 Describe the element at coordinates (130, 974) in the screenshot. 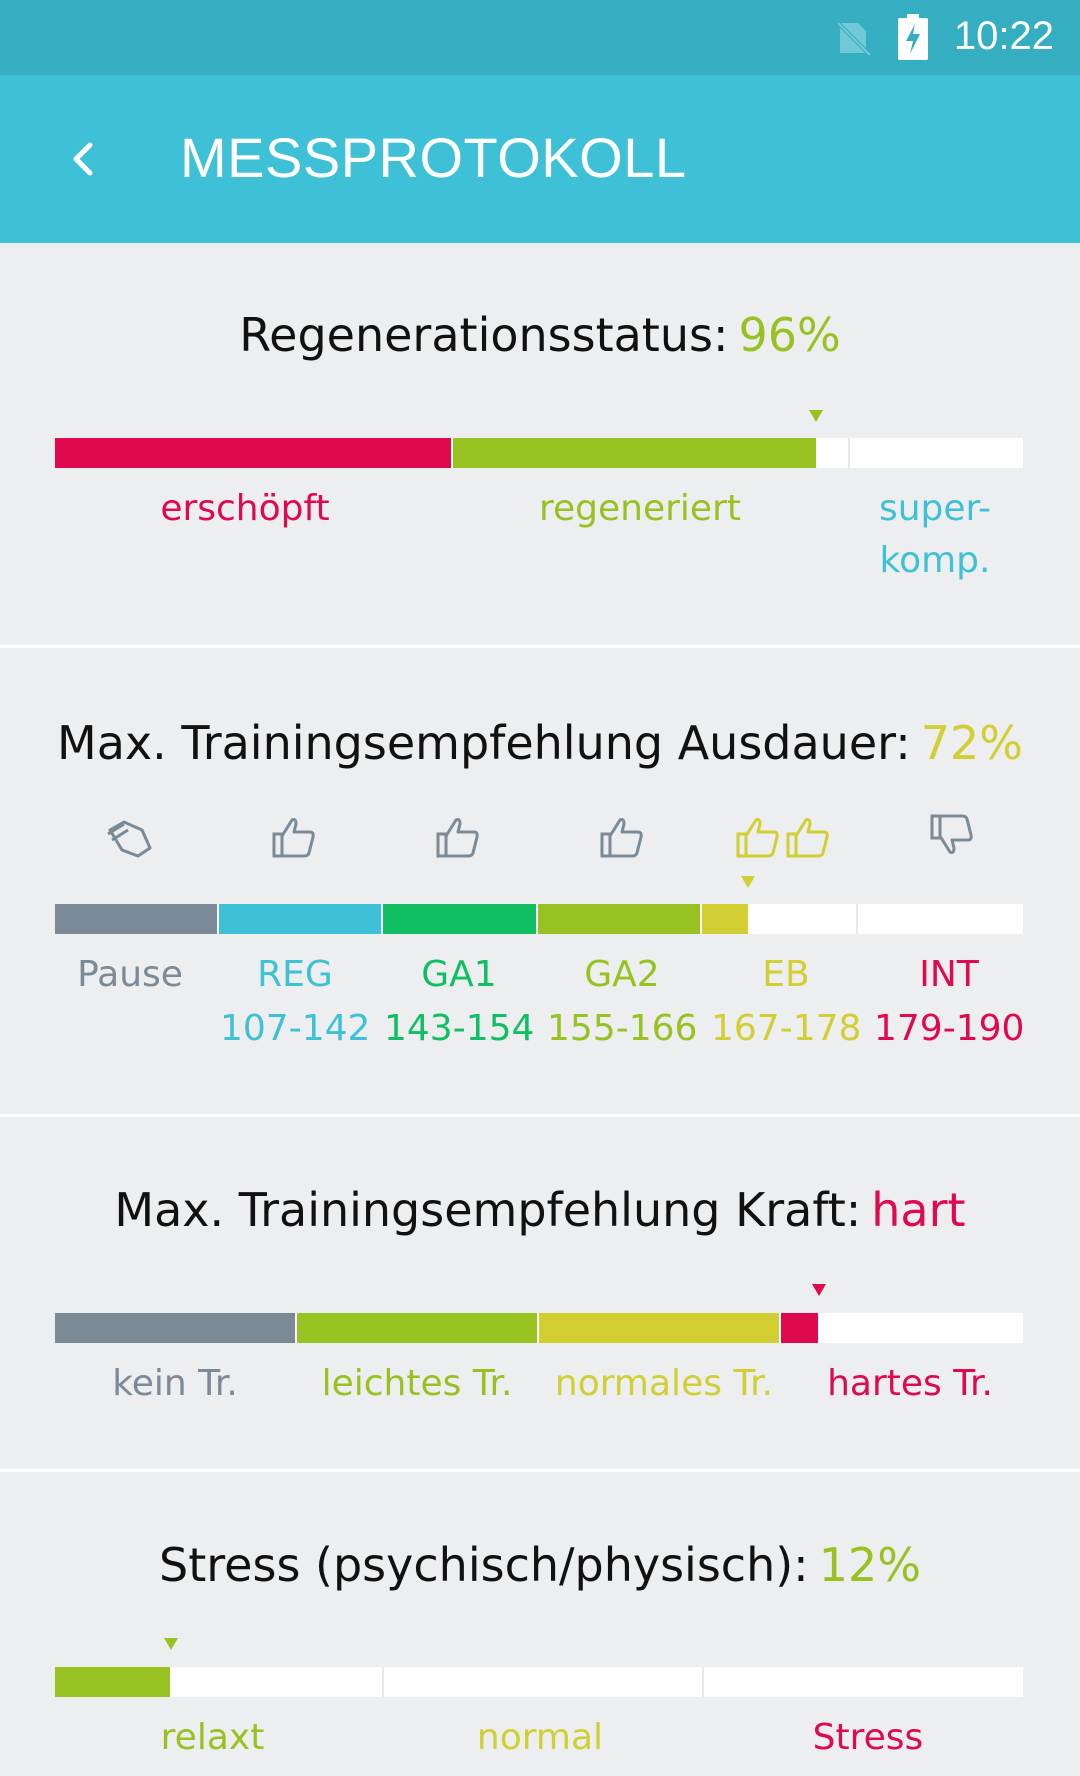

I see `zone-label-pause: Pause` at that location.